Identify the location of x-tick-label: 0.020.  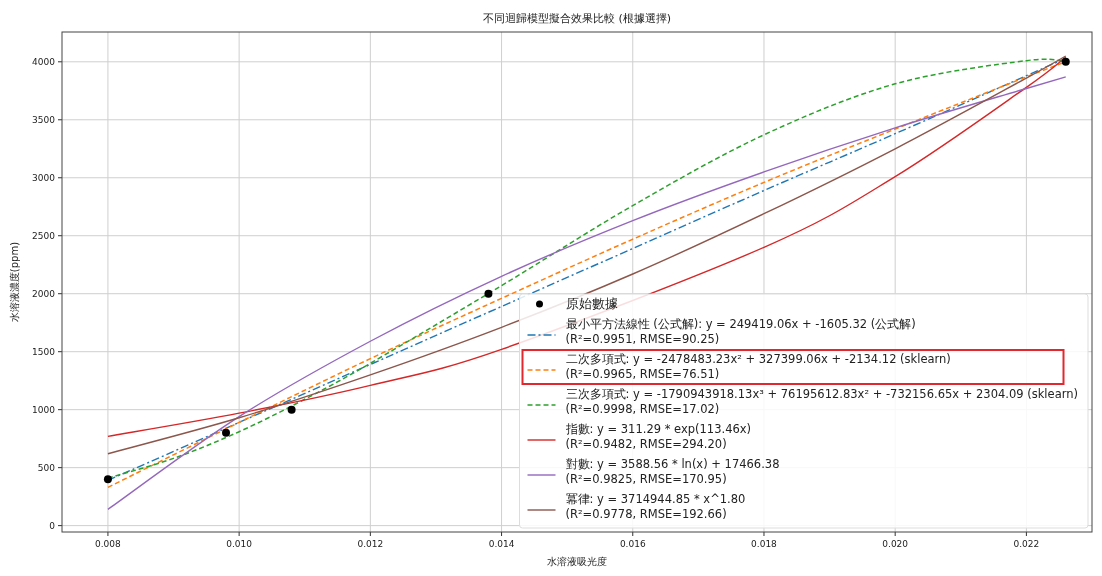
(895, 544).